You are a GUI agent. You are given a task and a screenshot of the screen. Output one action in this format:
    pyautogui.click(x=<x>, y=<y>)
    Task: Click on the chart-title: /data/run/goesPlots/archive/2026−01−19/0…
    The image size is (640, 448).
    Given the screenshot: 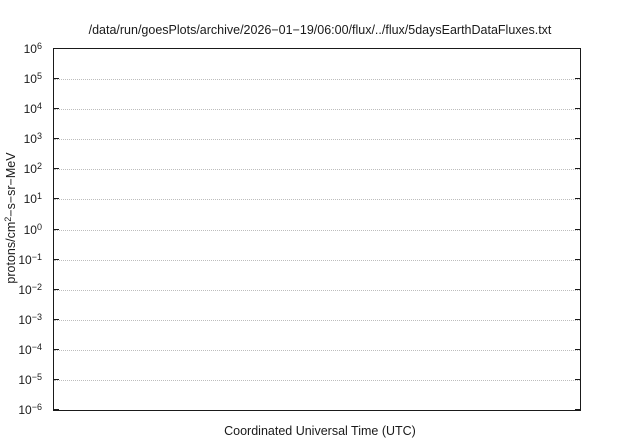 What is the action you would take?
    pyautogui.click(x=320, y=30)
    